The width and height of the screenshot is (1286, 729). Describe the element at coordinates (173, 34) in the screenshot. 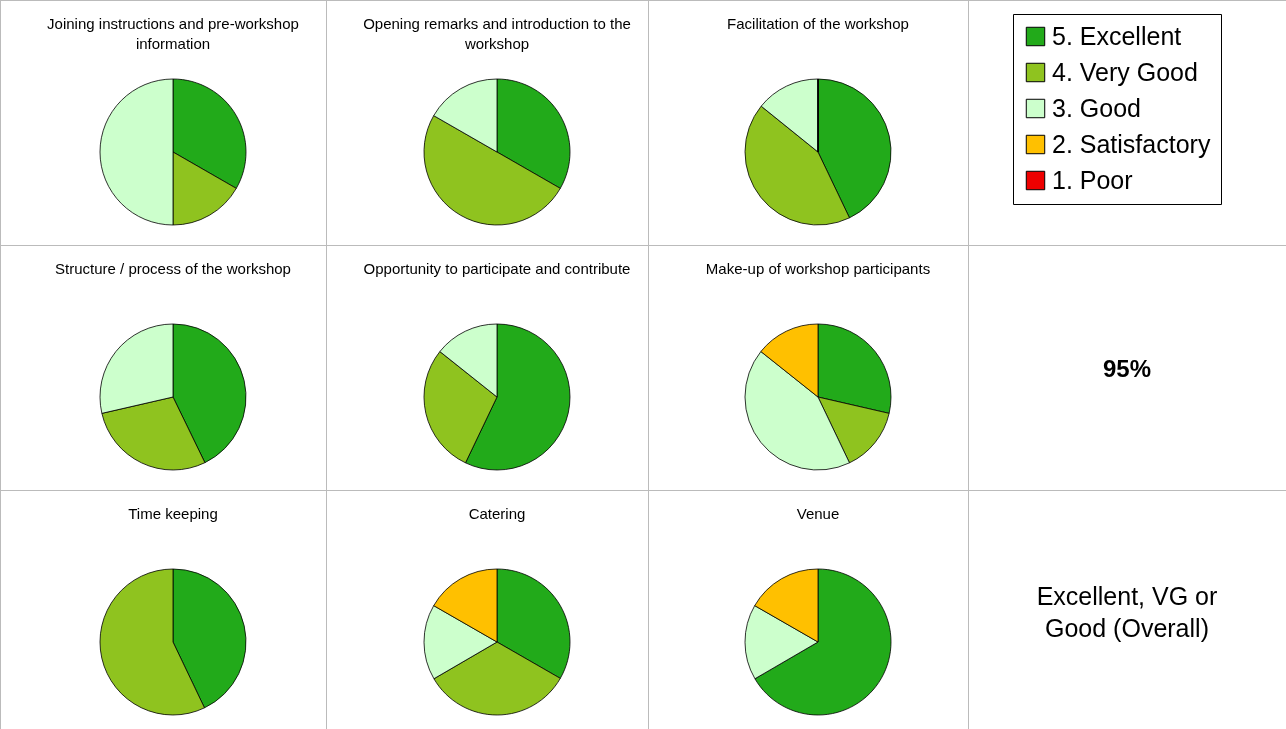

I see `chart-title: Joining instructions and pre-workshop information` at that location.